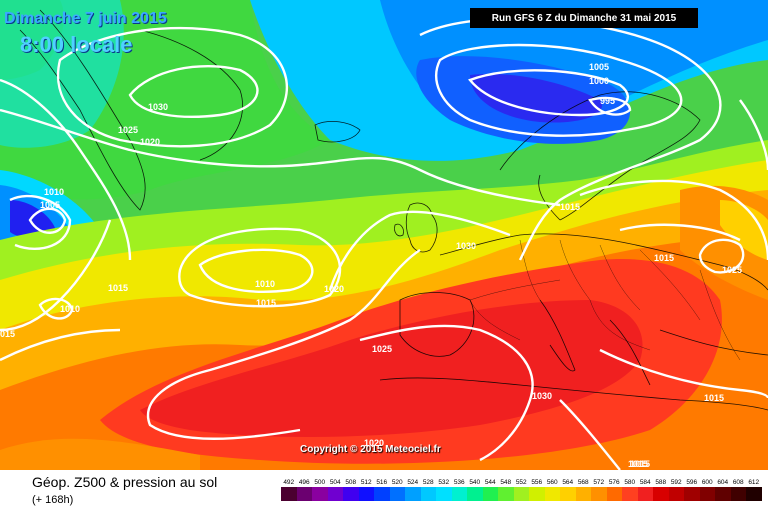 This screenshot has height=512, width=768. I want to click on scale-label: 604, so click(723, 482).